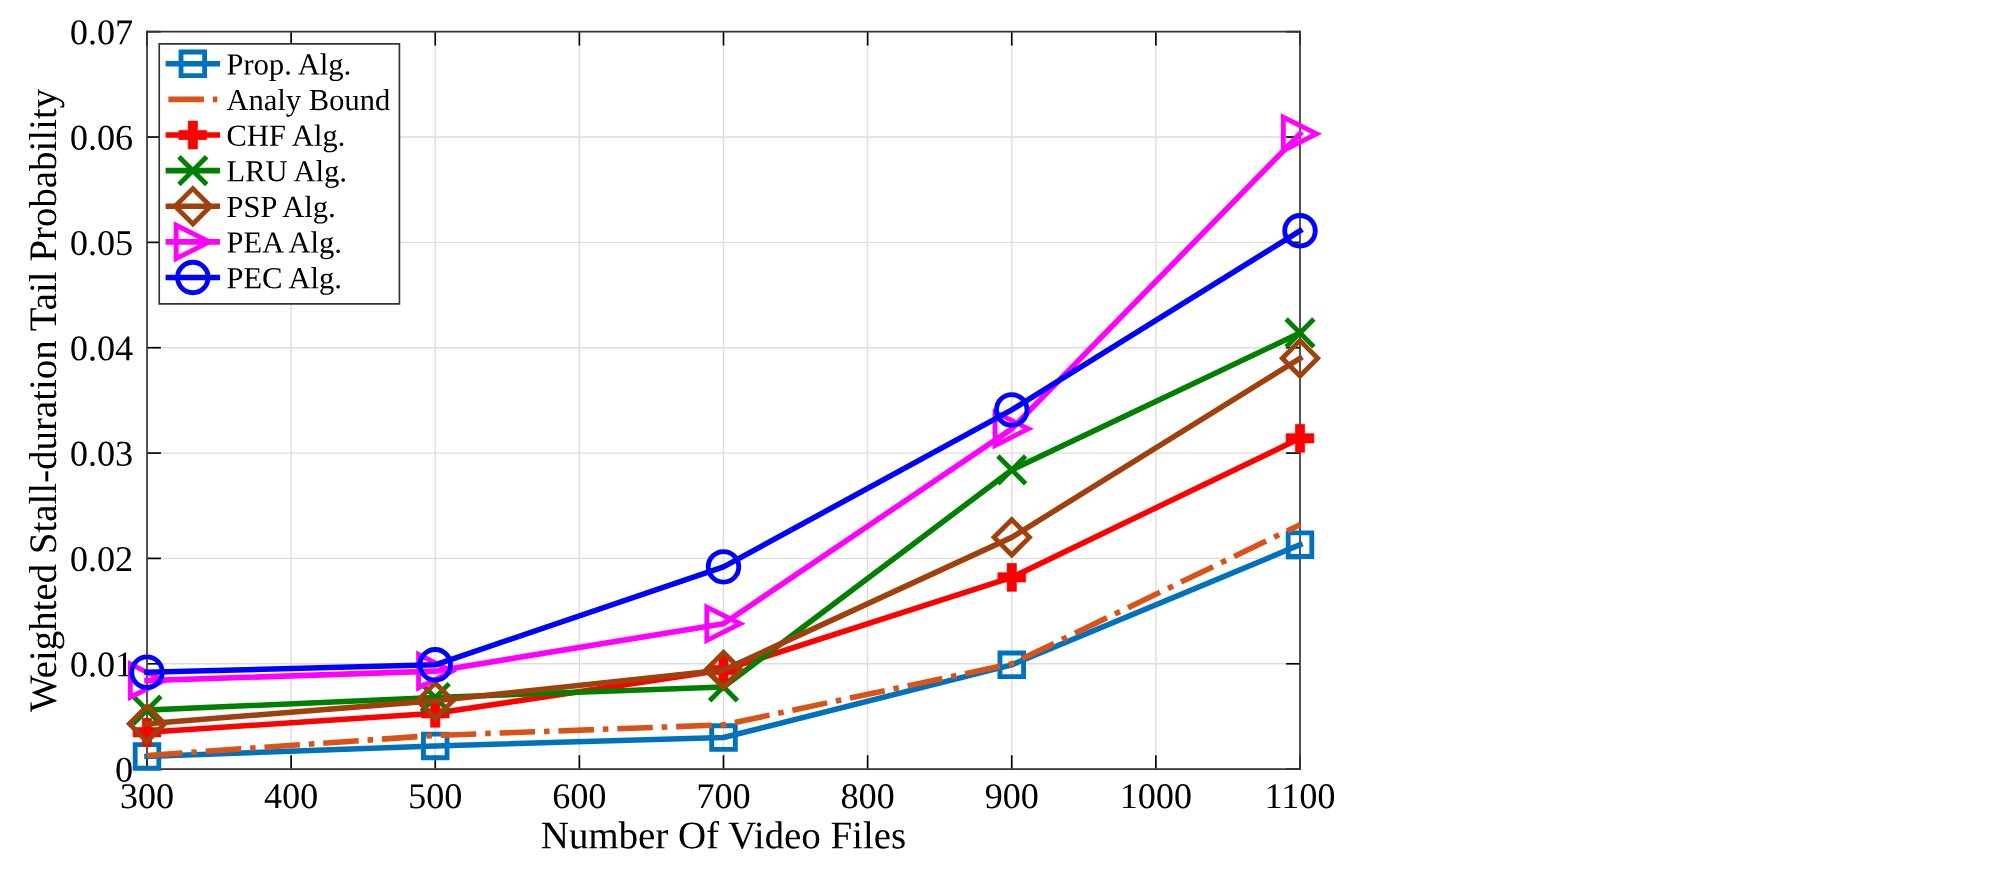 This screenshot has height=880, width=2000. What do you see at coordinates (867, 796) in the screenshot?
I see `x-tick-label: 800` at bounding box center [867, 796].